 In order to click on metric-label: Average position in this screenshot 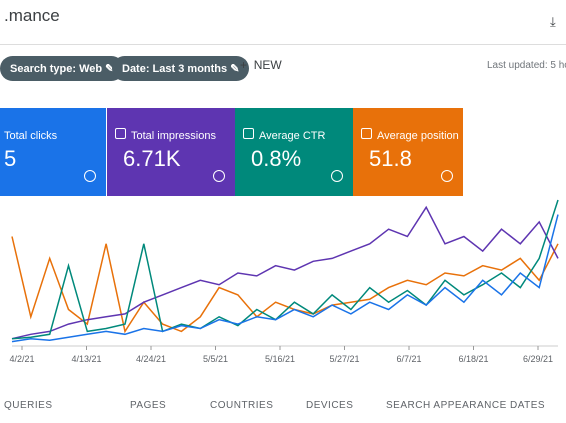, I will do `click(418, 136)`.